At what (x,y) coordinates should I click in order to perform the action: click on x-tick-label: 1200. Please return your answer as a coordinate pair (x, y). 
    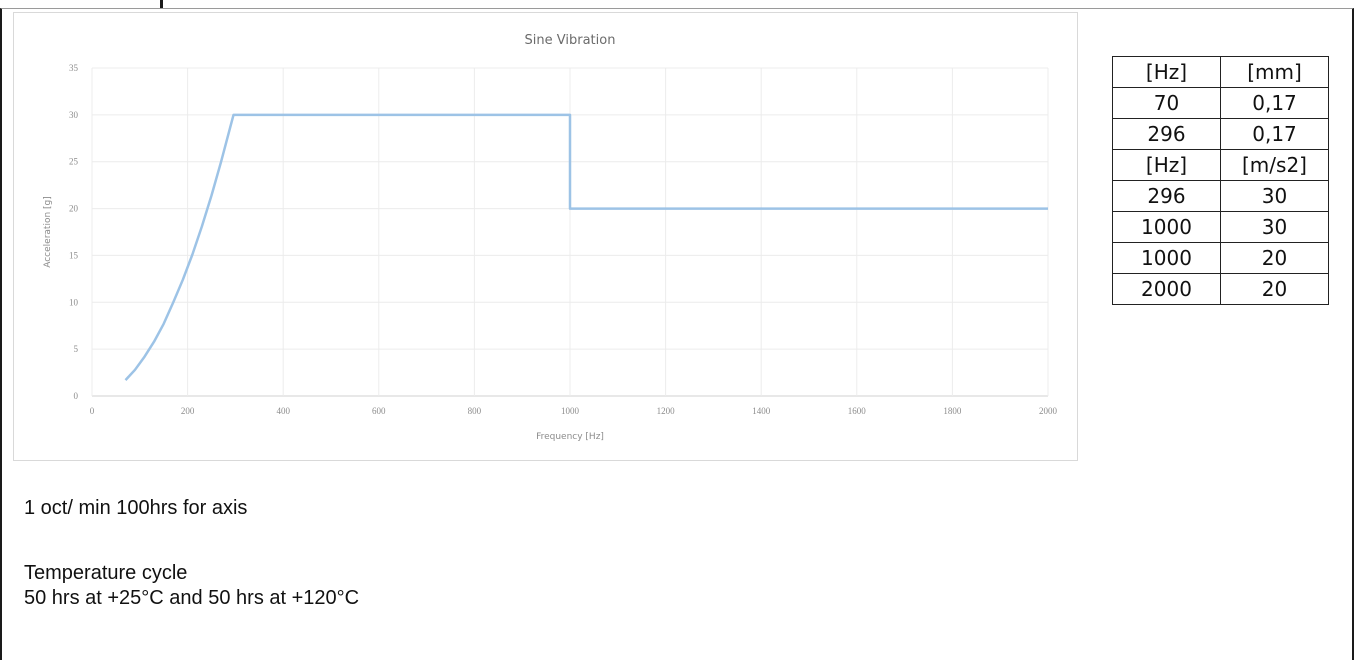
    Looking at the image, I should click on (666, 411).